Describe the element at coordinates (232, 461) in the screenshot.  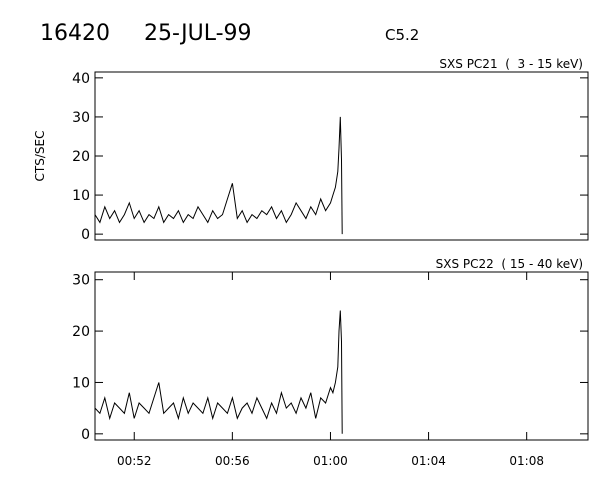
I see `x-tick-label: 00:56` at that location.